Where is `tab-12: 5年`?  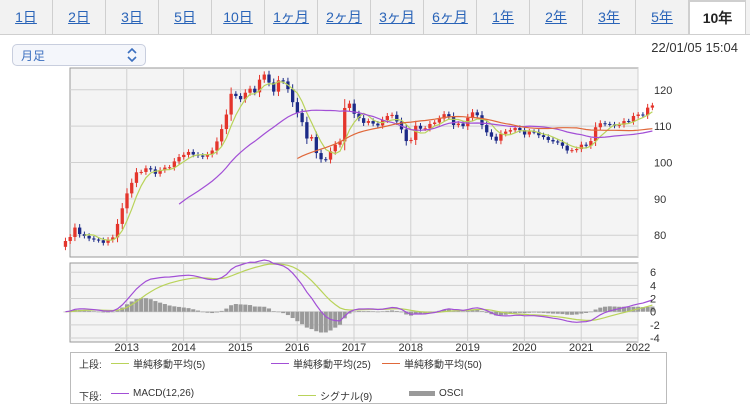 tab-12: 5年 is located at coordinates (662, 17).